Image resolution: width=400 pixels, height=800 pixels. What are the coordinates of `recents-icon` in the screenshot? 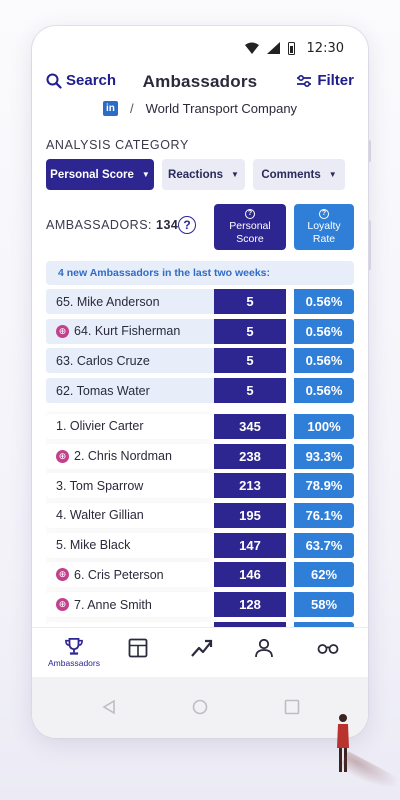 It's located at (292, 707).